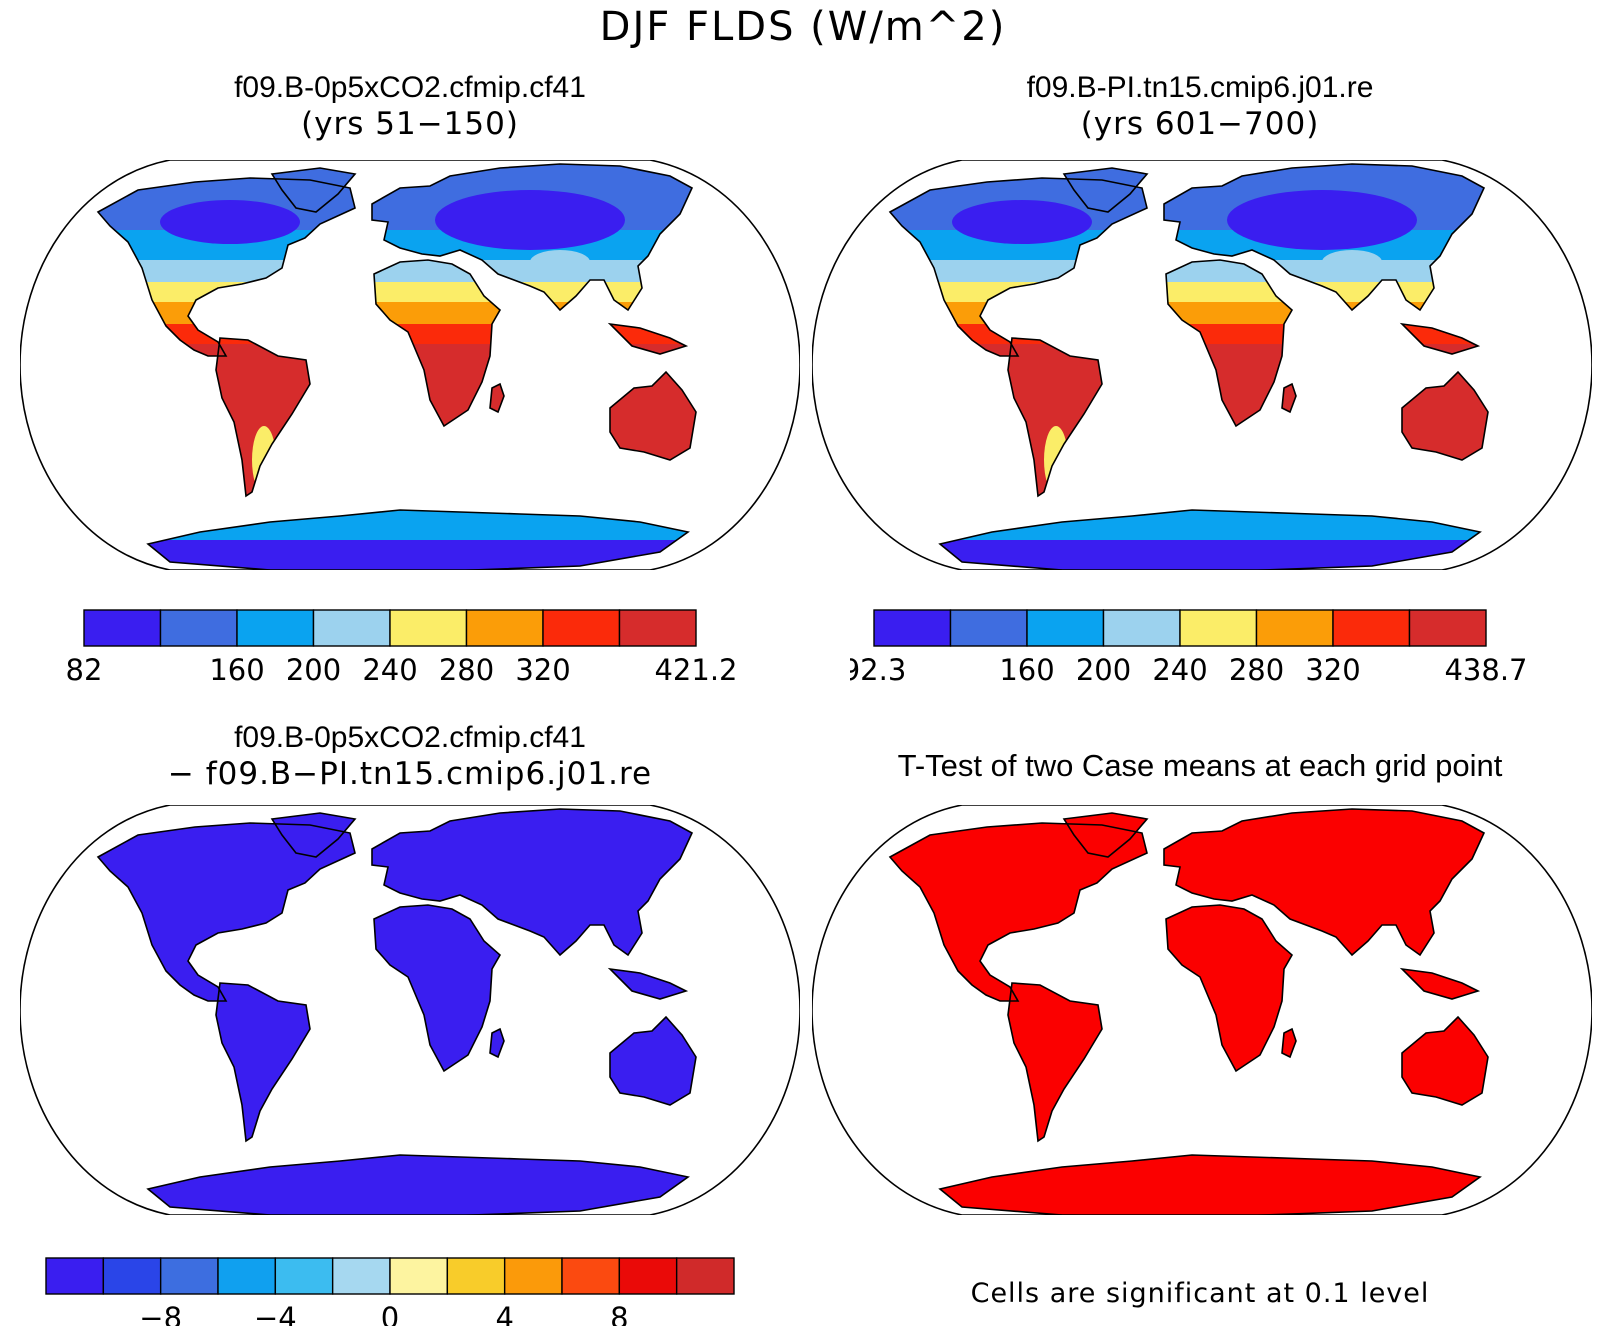  Describe the element at coordinates (504, 1313) in the screenshot. I see `colorbar-tick-label: 4` at that location.